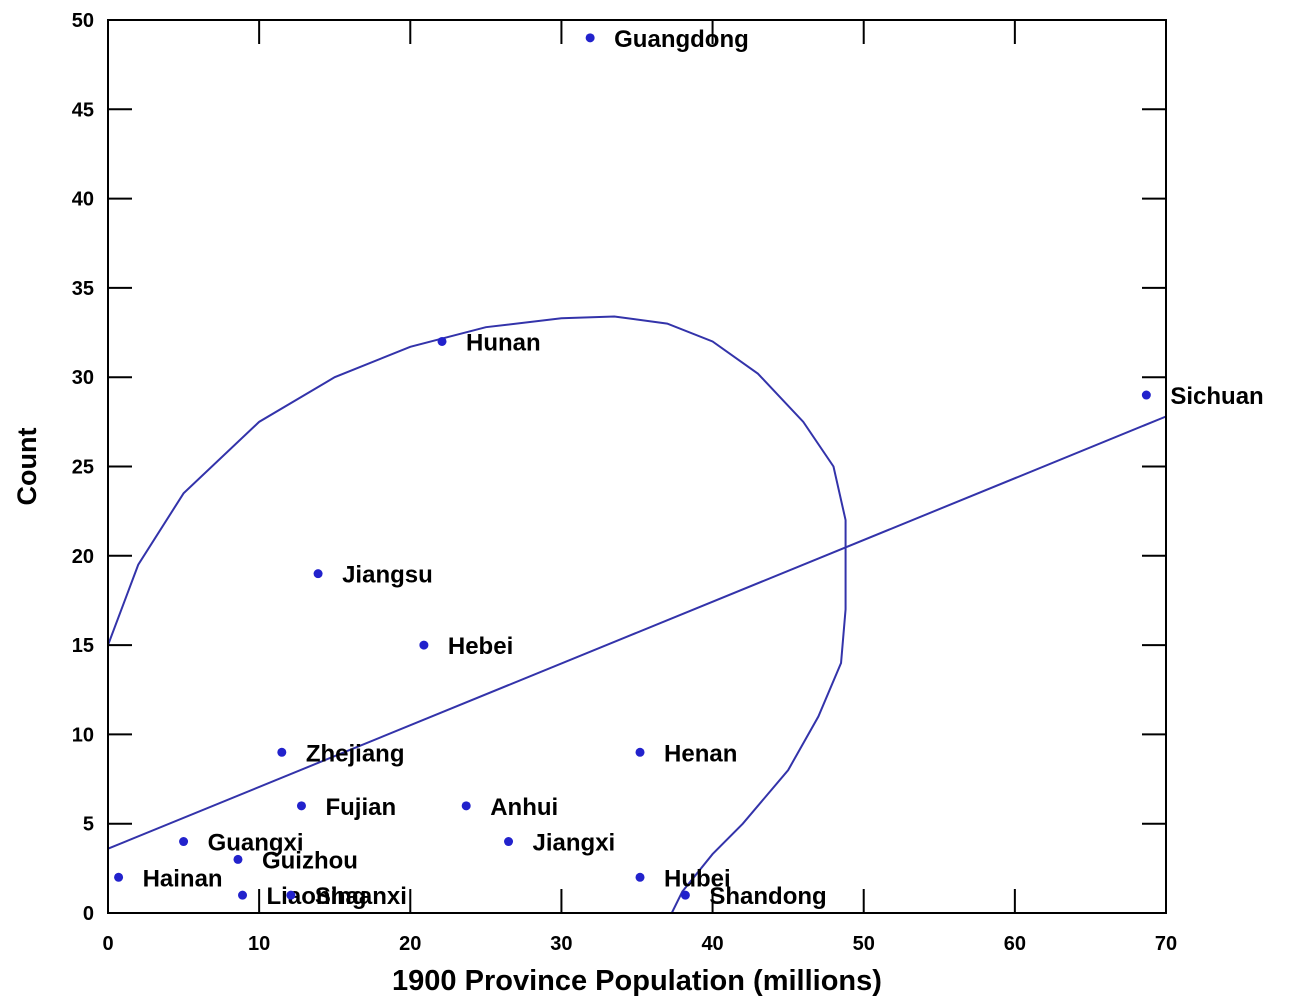 Image resolution: width=1307 pixels, height=1000 pixels. Describe the element at coordinates (83, 557) in the screenshot. I see `y-tick-label: 20` at that location.